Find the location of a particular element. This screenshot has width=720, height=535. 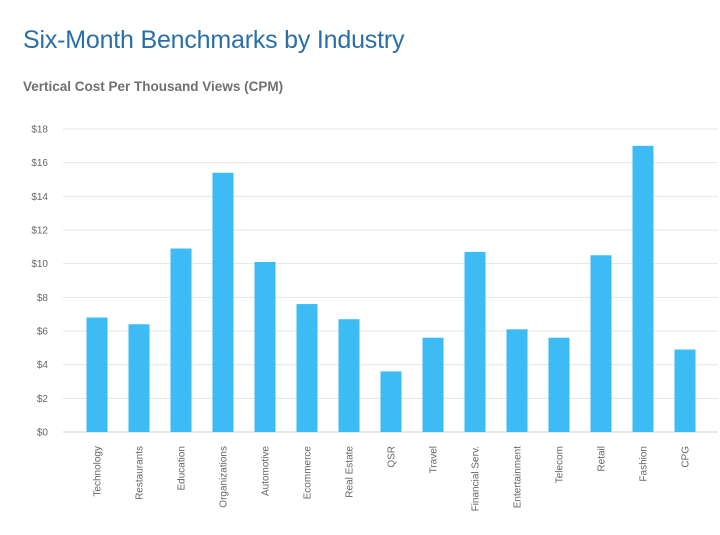

bar-telecom is located at coordinates (559, 384).